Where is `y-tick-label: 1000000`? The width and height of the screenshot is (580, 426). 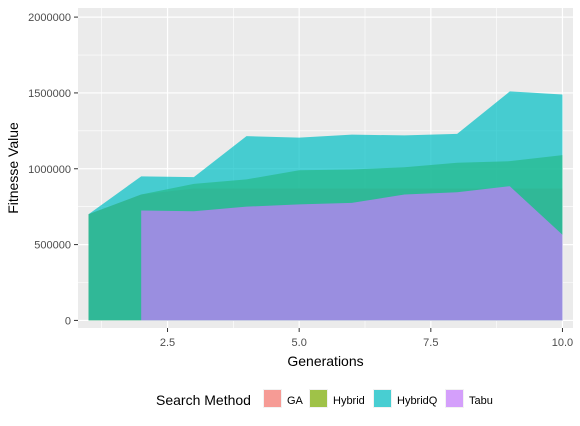
y-tick-label: 1000000 is located at coordinates (49, 170).